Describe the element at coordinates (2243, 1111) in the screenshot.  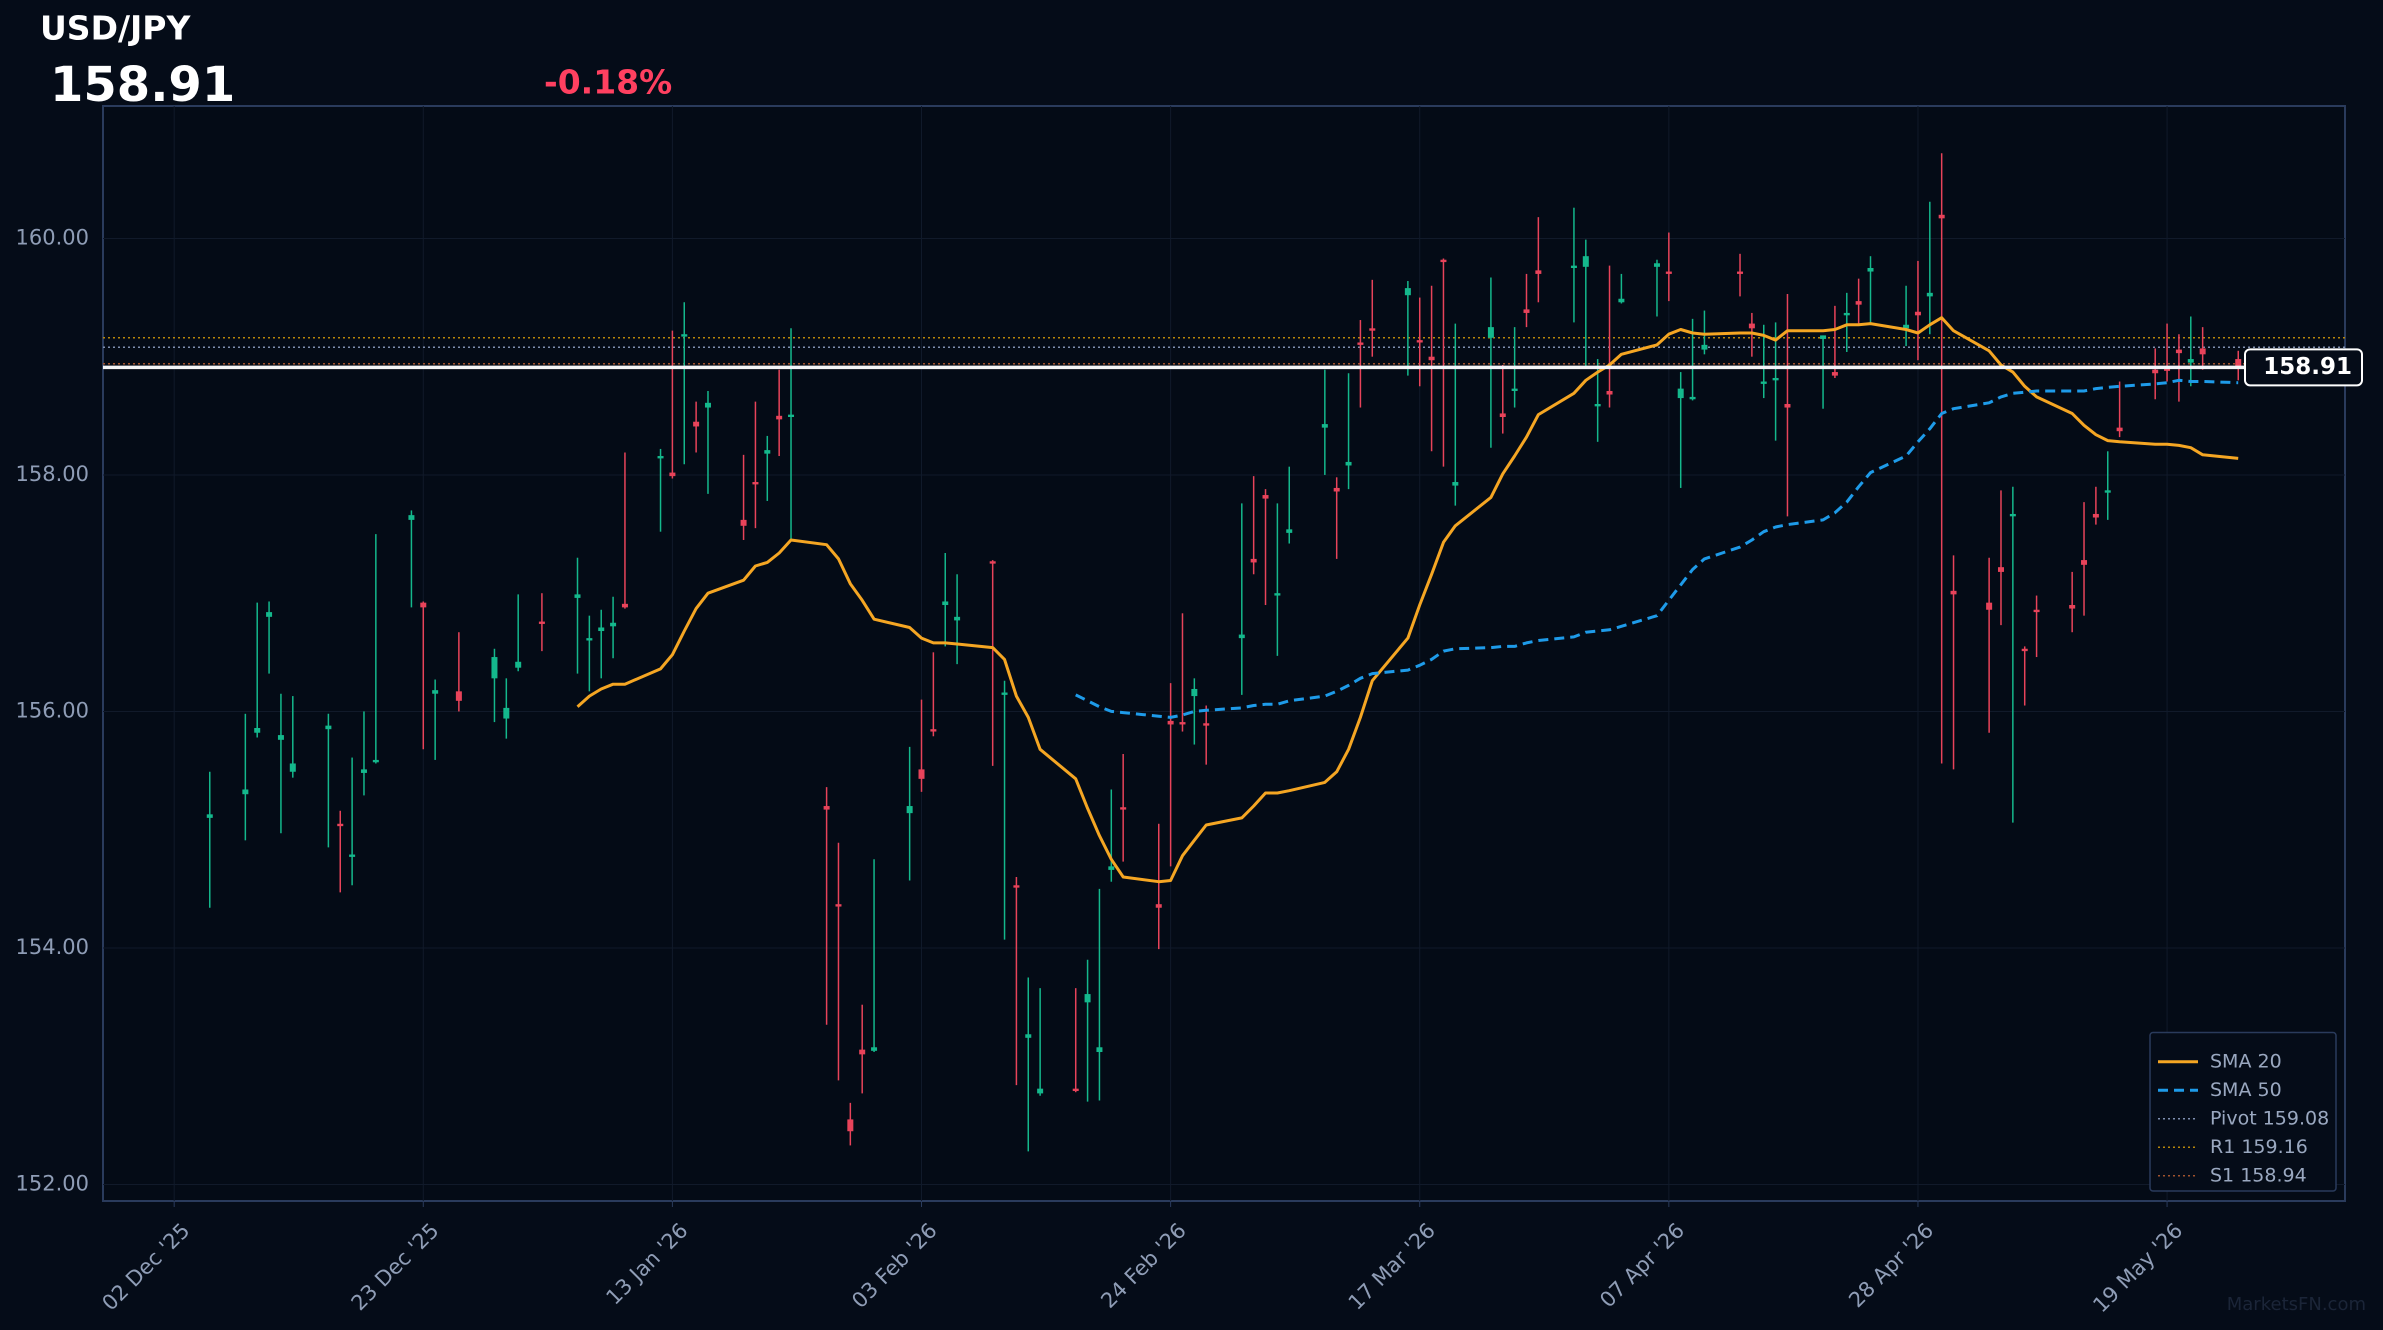
I see `legend-box` at that location.